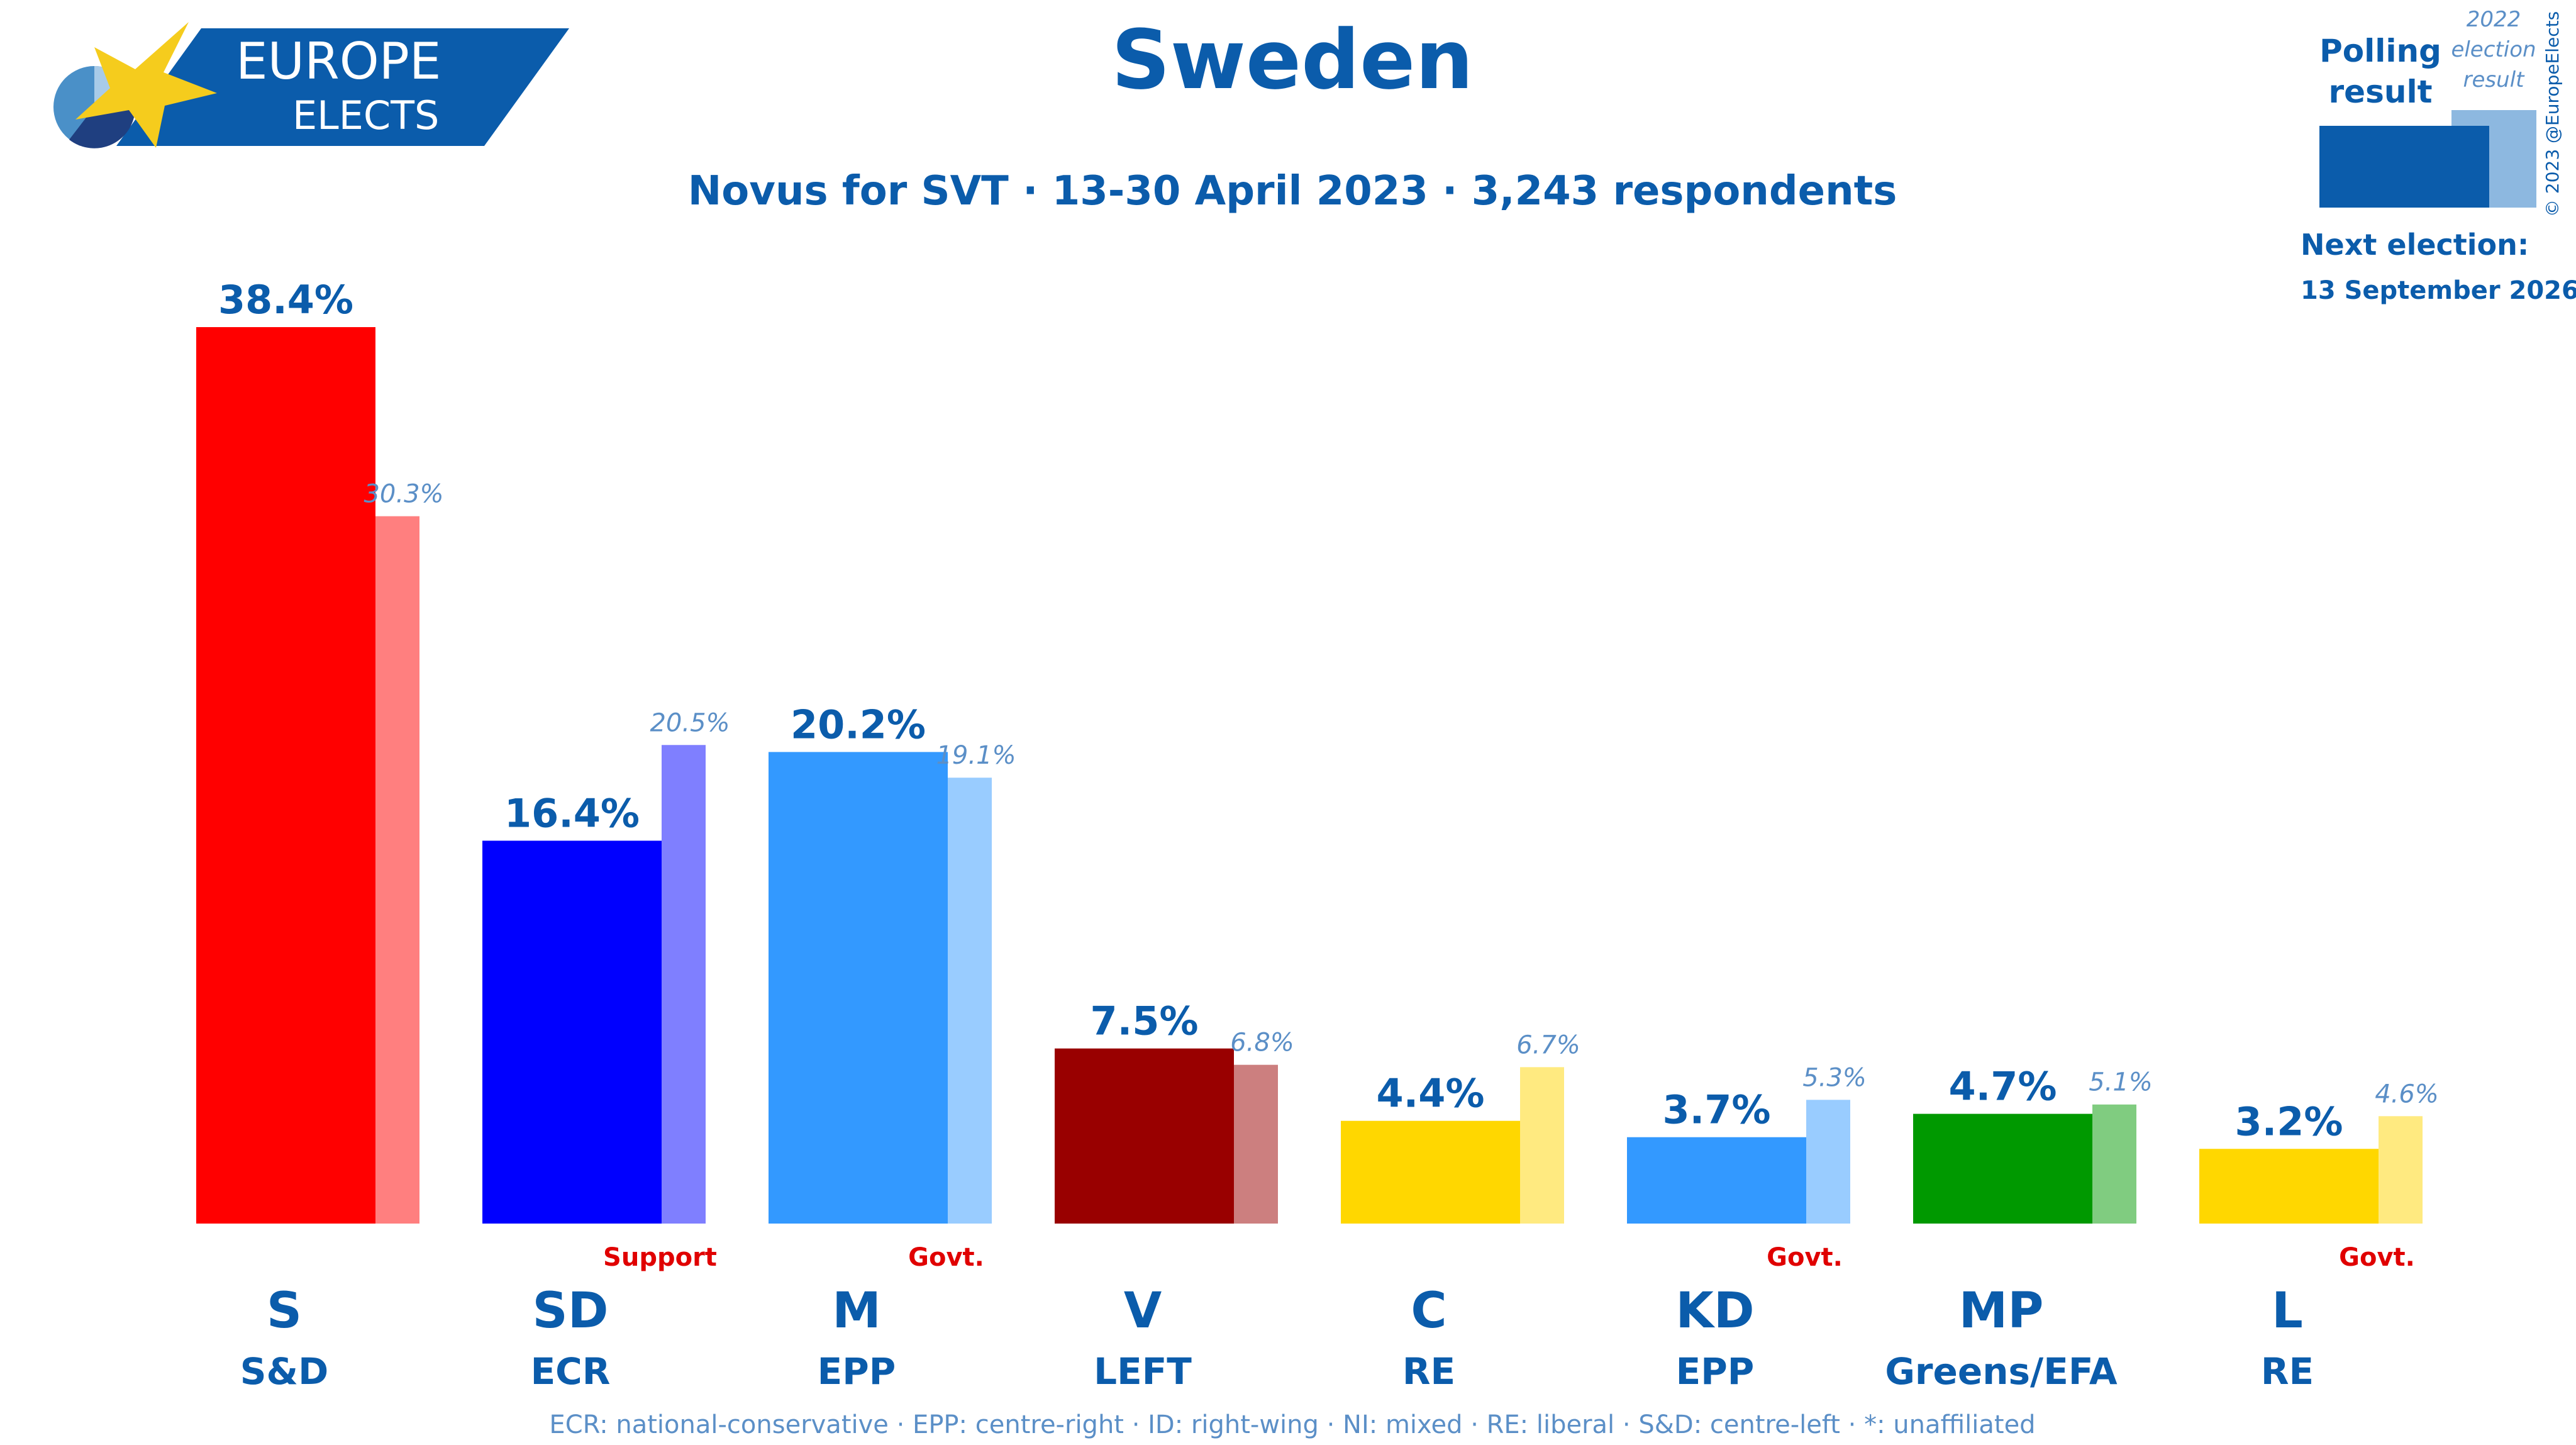 The image size is (2576, 1445). Describe the element at coordinates (1256, 1144) in the screenshot. I see `election-bar-v` at that location.